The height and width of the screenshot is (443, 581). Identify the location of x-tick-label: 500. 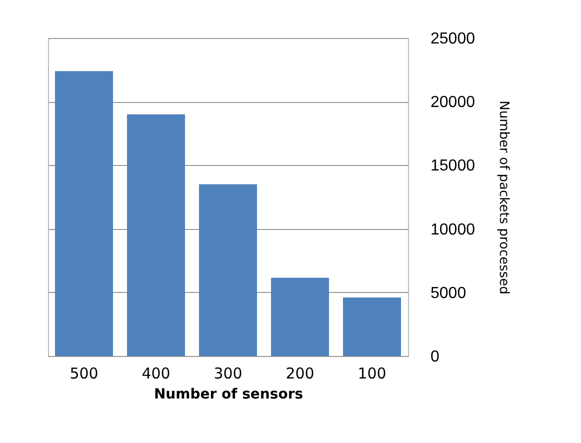
(84, 373).